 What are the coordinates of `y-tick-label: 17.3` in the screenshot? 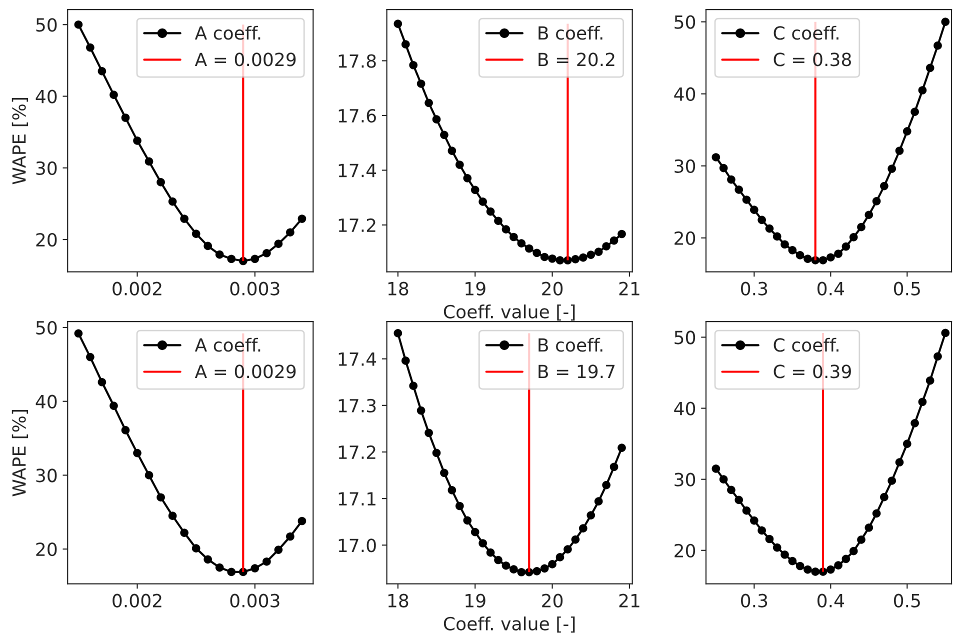 It's located at (357, 405).